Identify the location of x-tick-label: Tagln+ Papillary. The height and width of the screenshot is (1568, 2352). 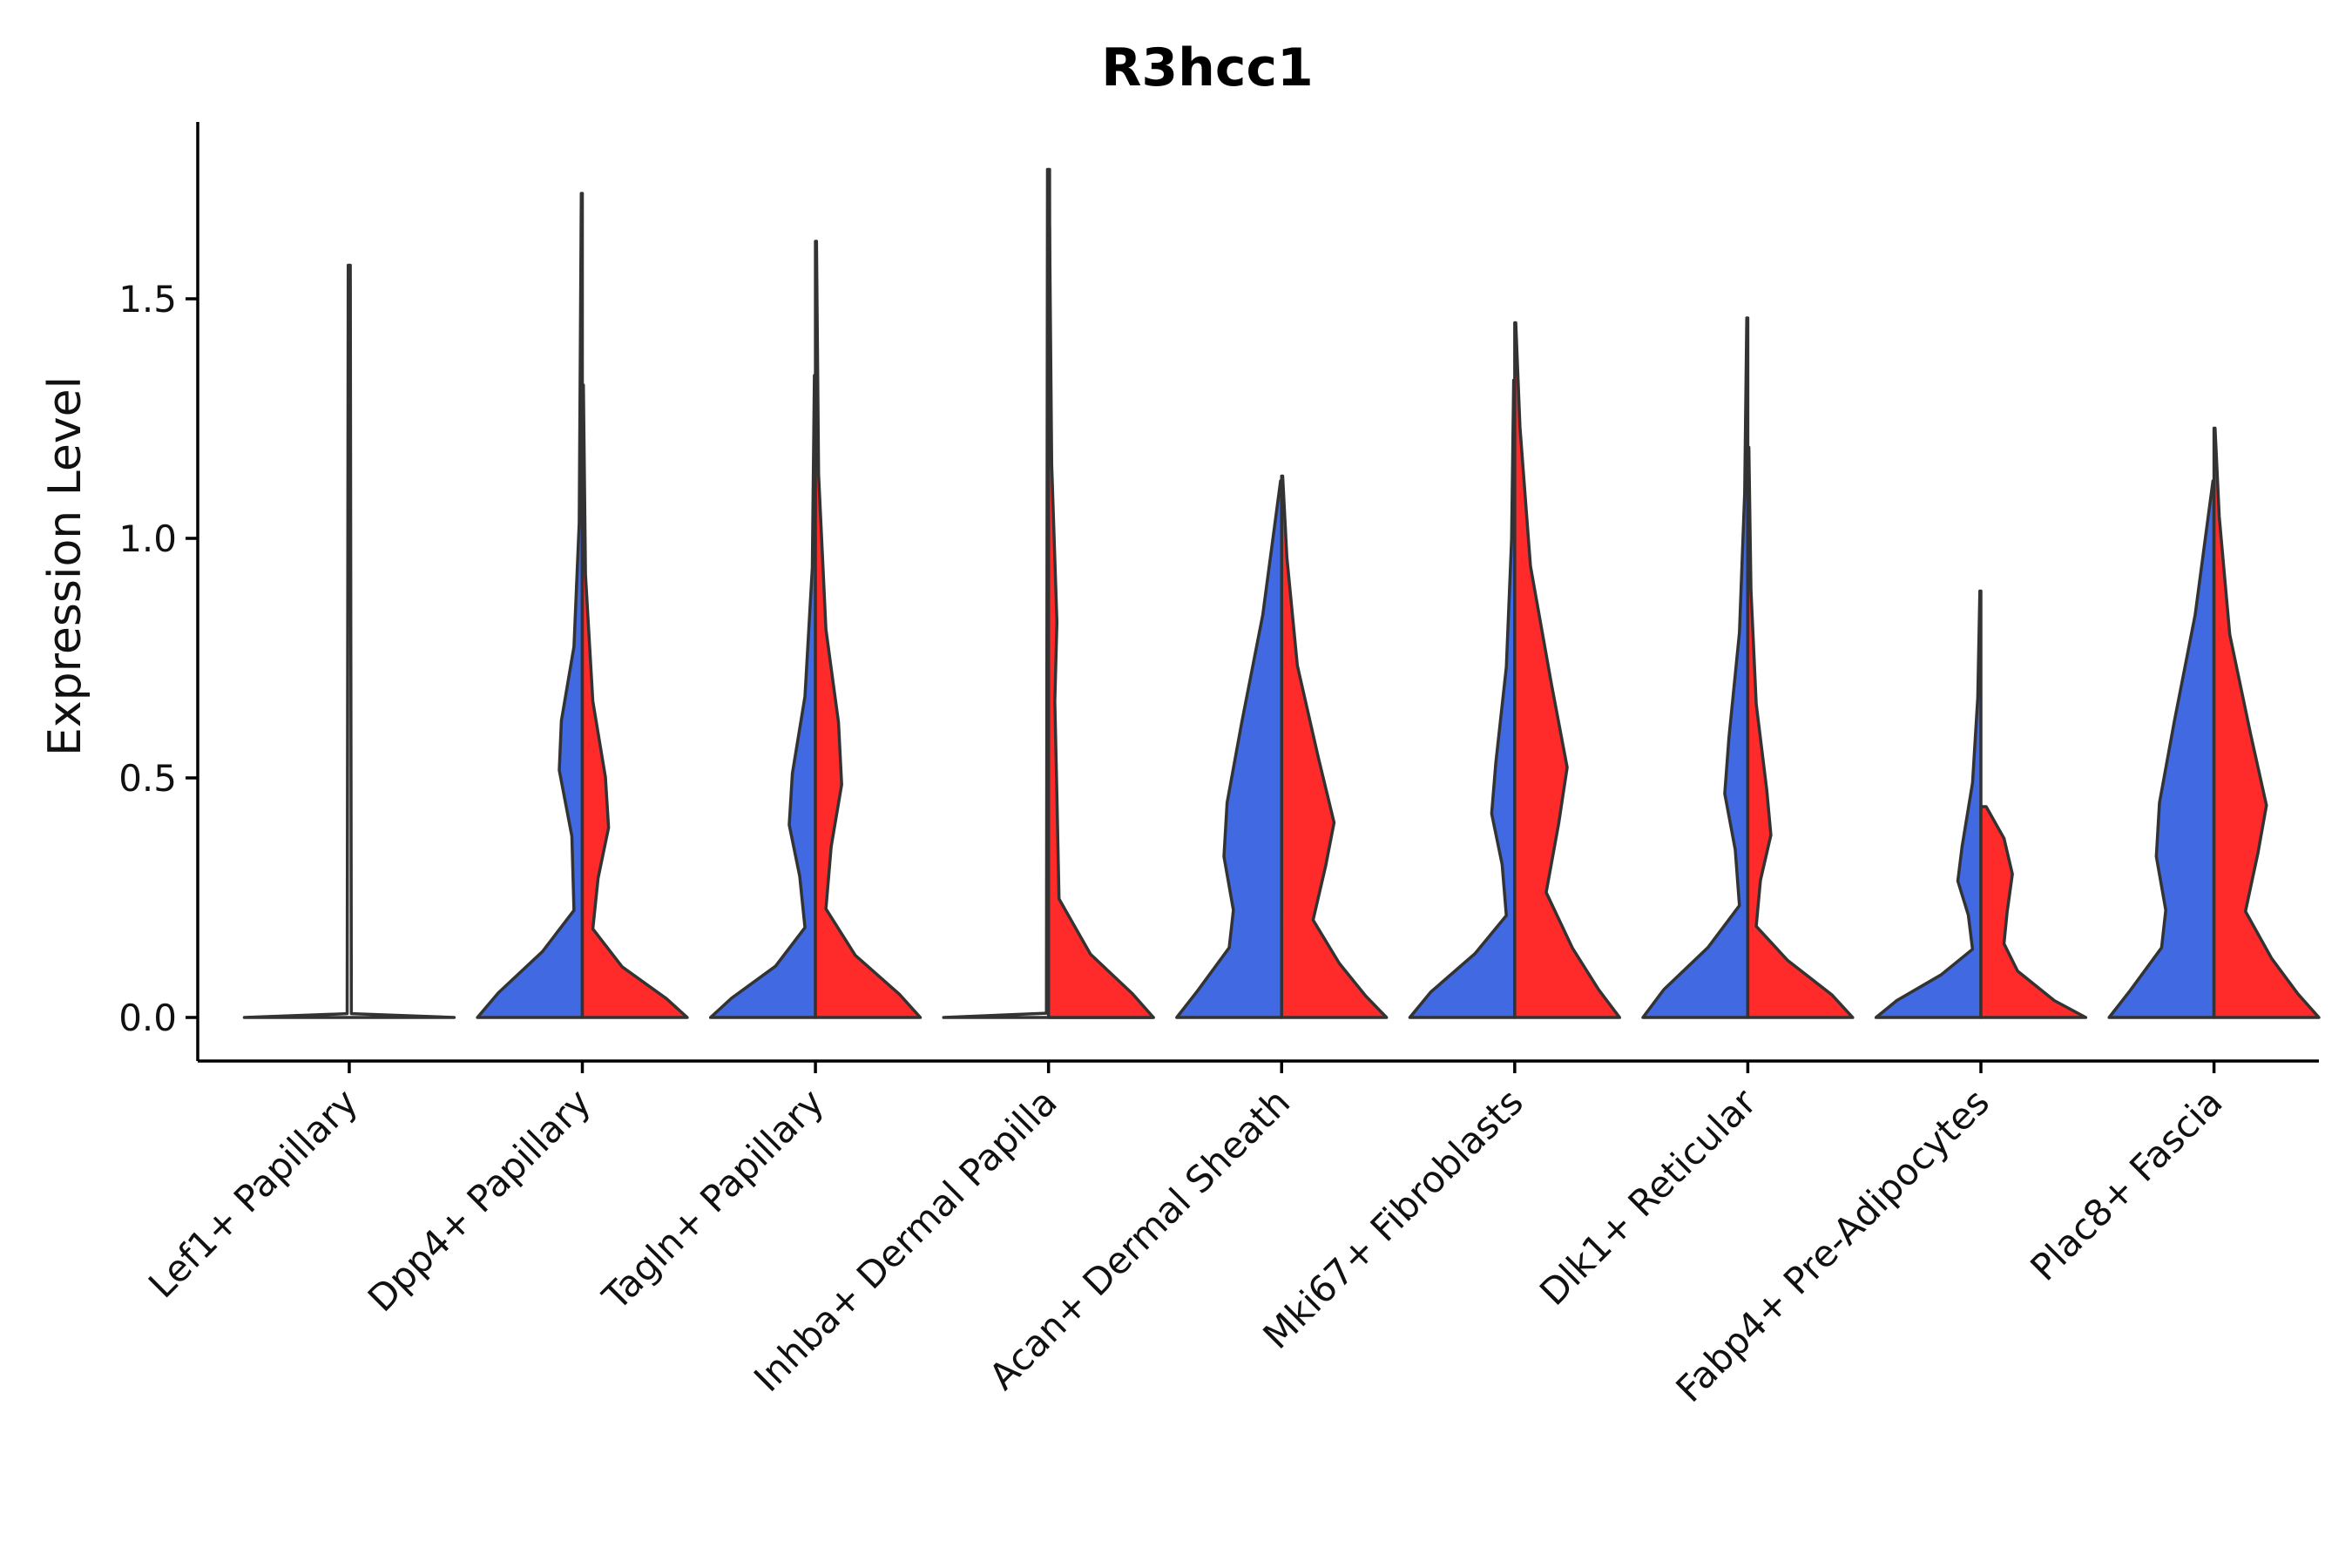
(713, 1199).